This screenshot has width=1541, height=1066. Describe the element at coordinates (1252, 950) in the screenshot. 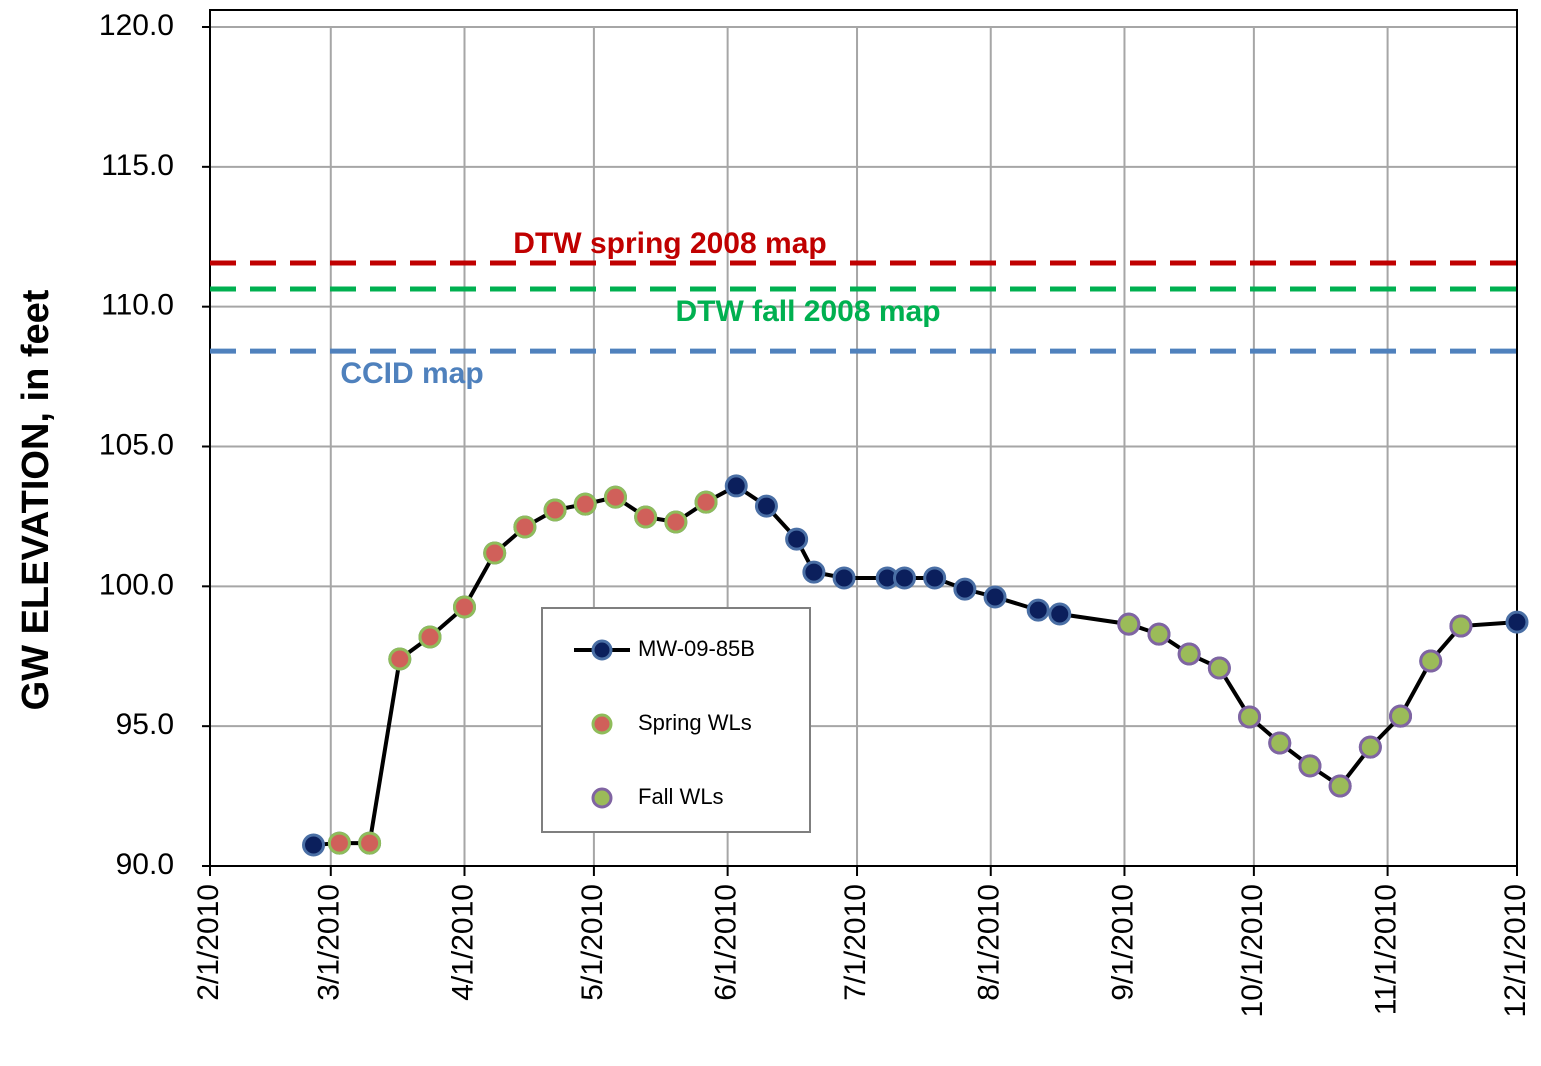

I see `x-tick-label: 10/1/2010` at that location.